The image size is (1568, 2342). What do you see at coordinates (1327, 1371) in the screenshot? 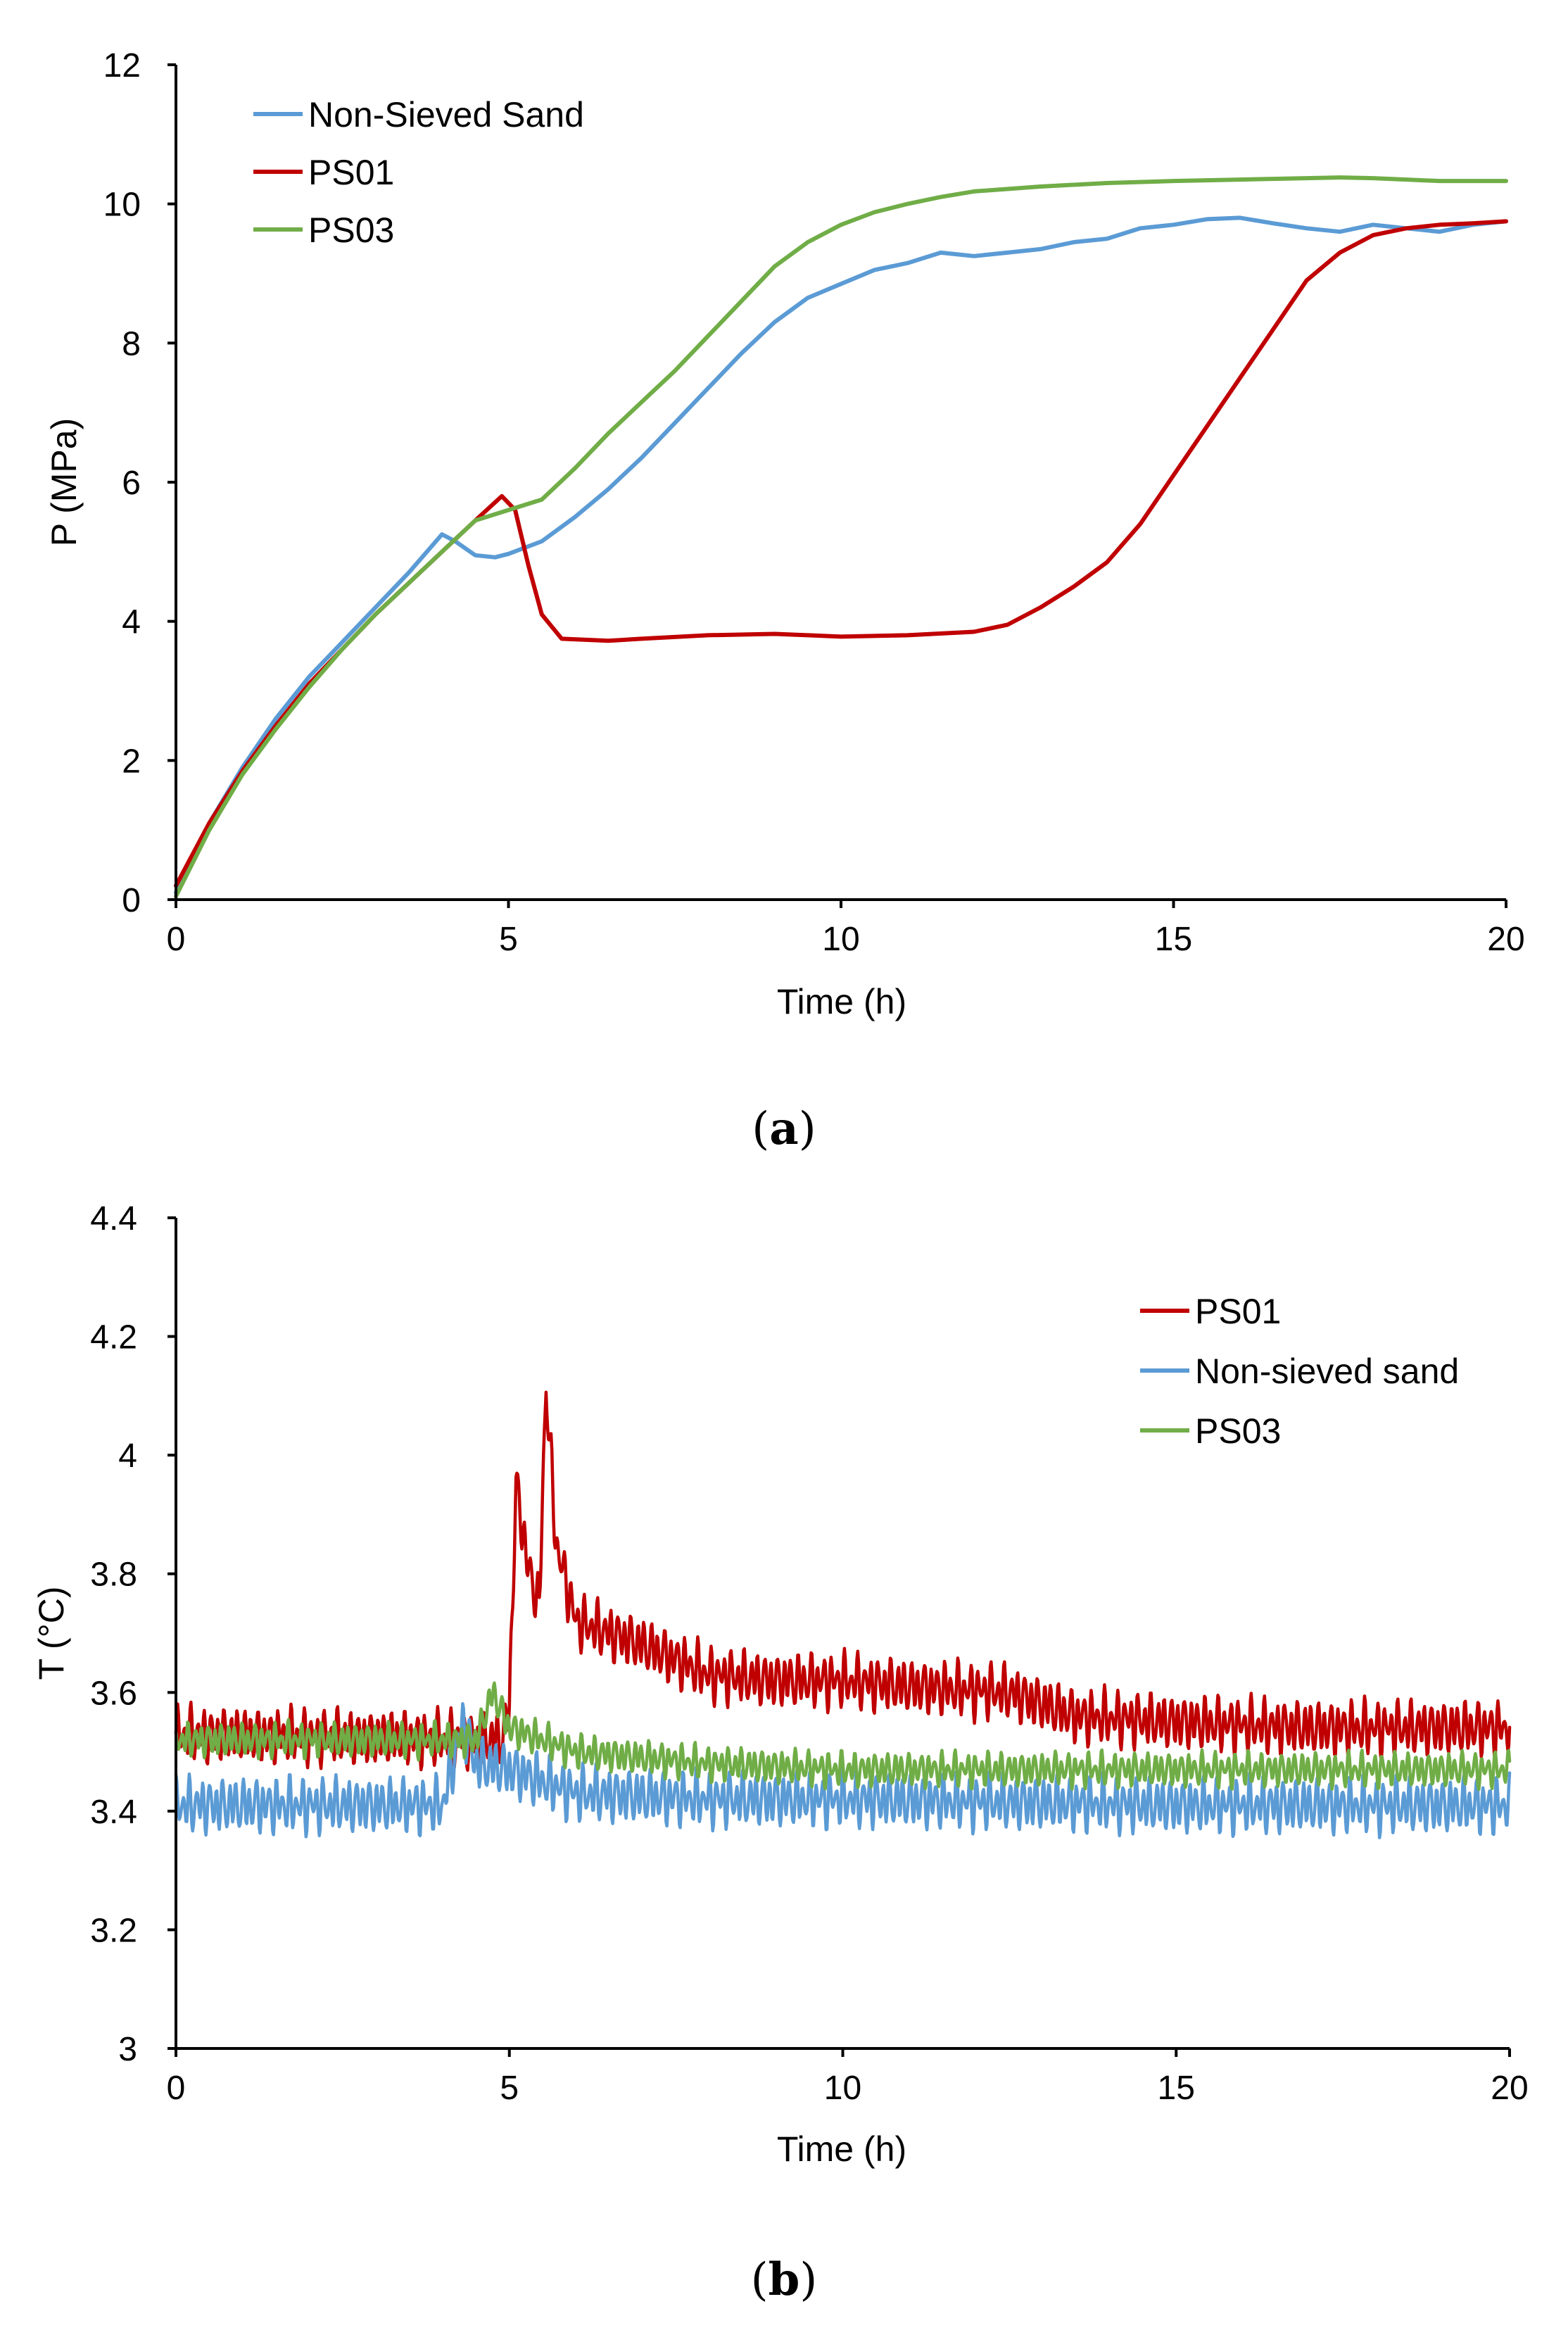
I see `legend-label: Non-sieved sand` at bounding box center [1327, 1371].